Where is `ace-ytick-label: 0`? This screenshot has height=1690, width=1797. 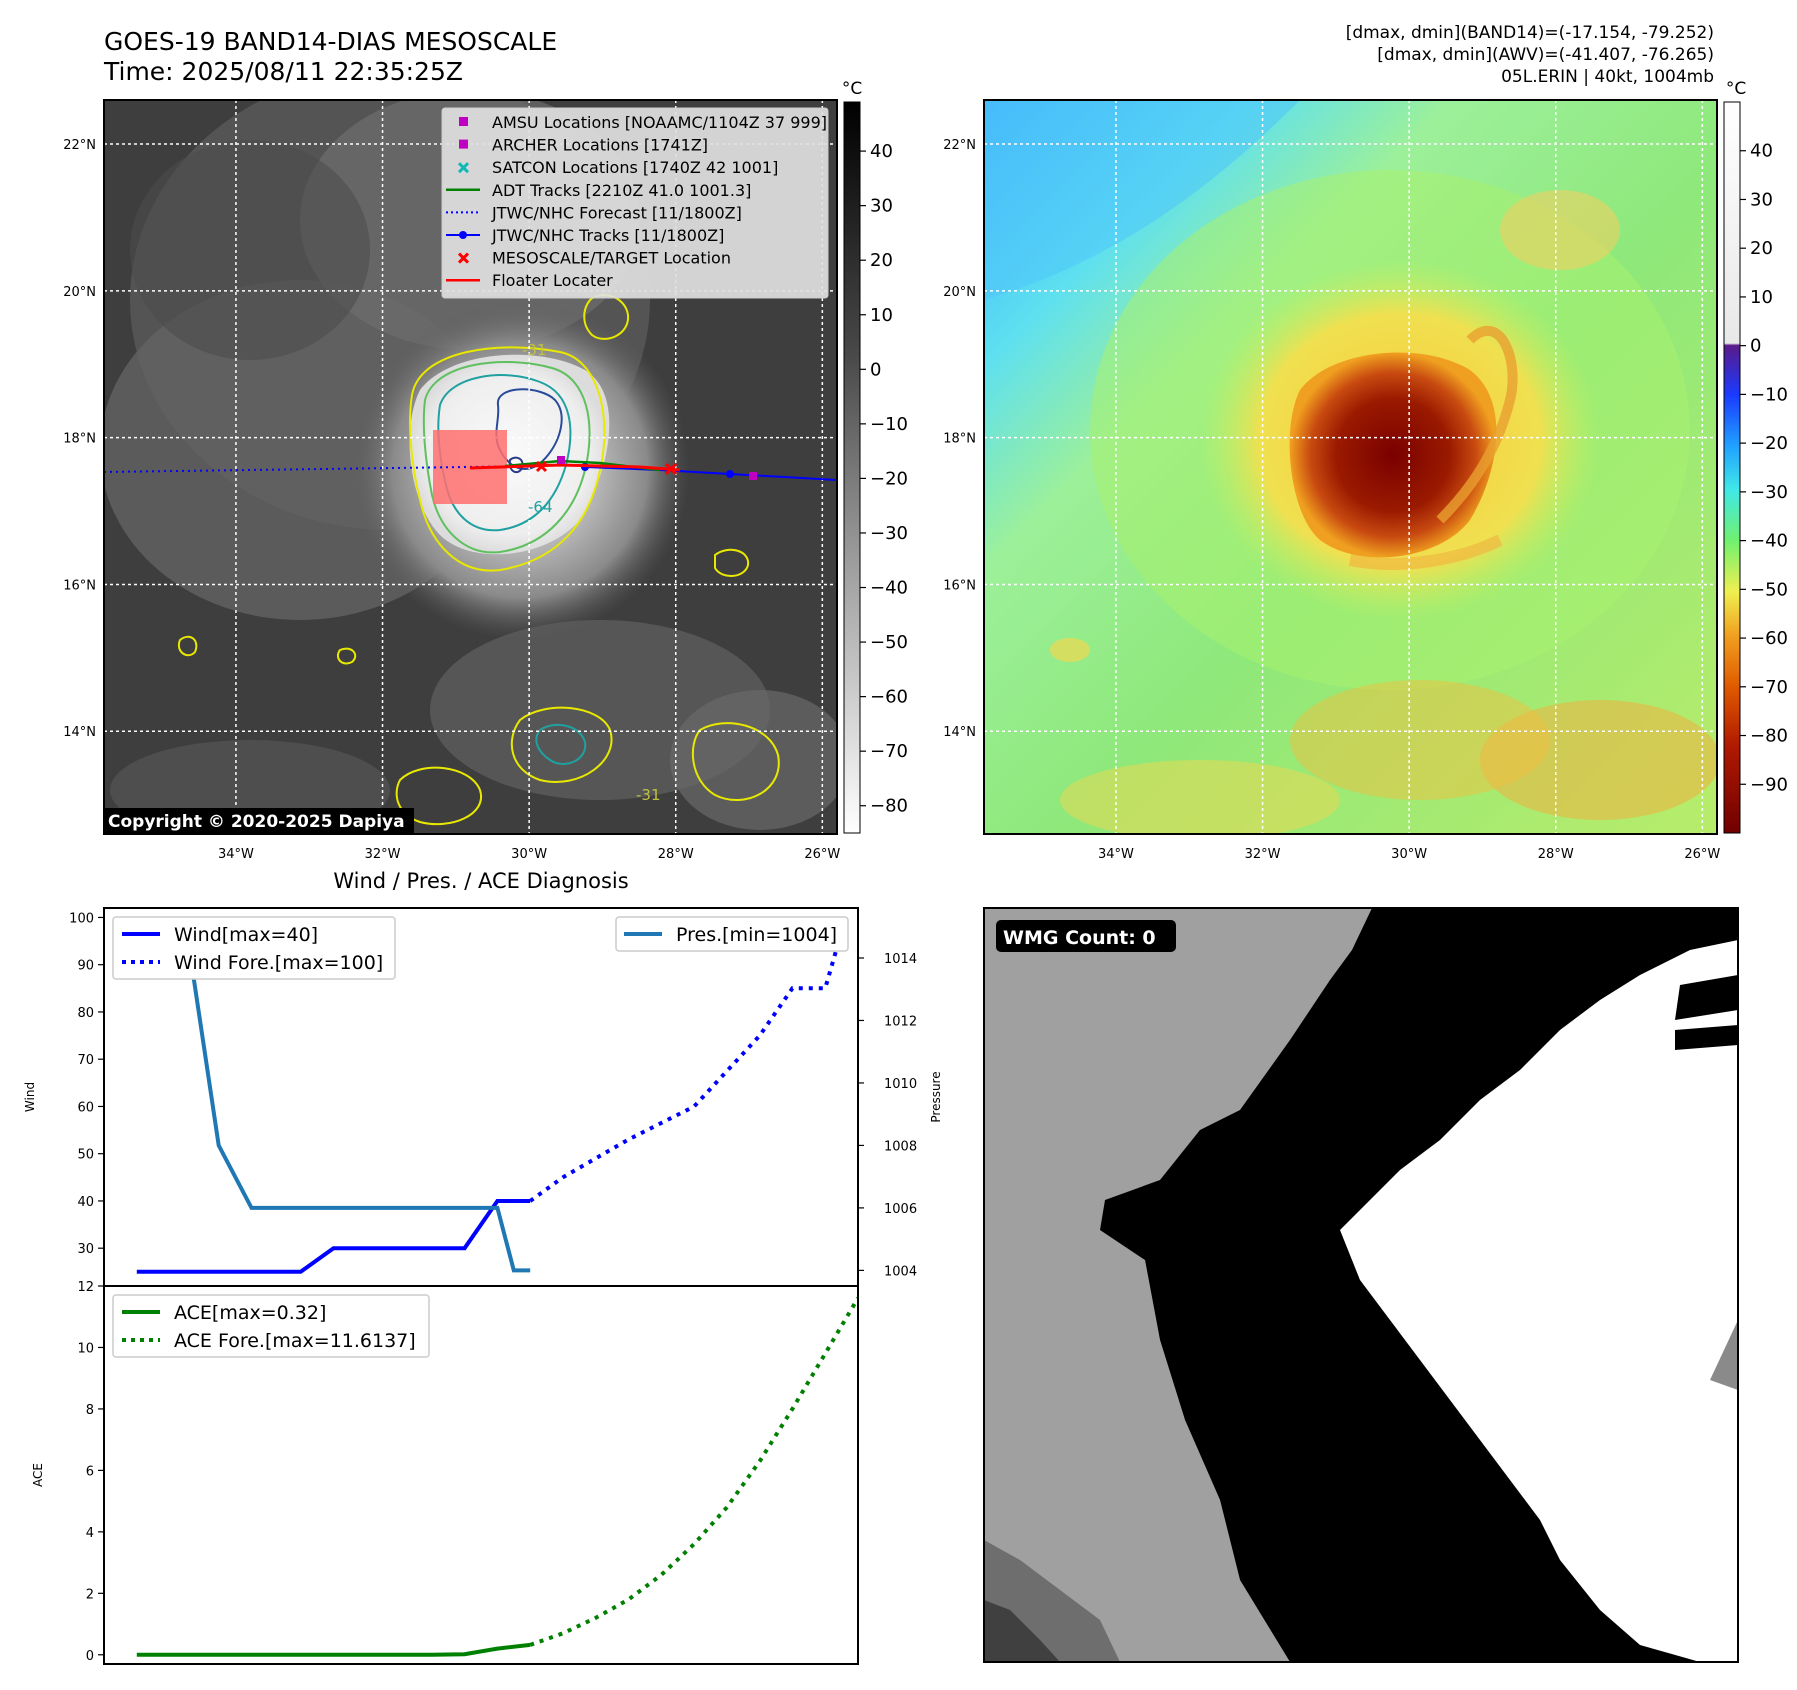
ace-ytick-label: 0 is located at coordinates (90, 1656).